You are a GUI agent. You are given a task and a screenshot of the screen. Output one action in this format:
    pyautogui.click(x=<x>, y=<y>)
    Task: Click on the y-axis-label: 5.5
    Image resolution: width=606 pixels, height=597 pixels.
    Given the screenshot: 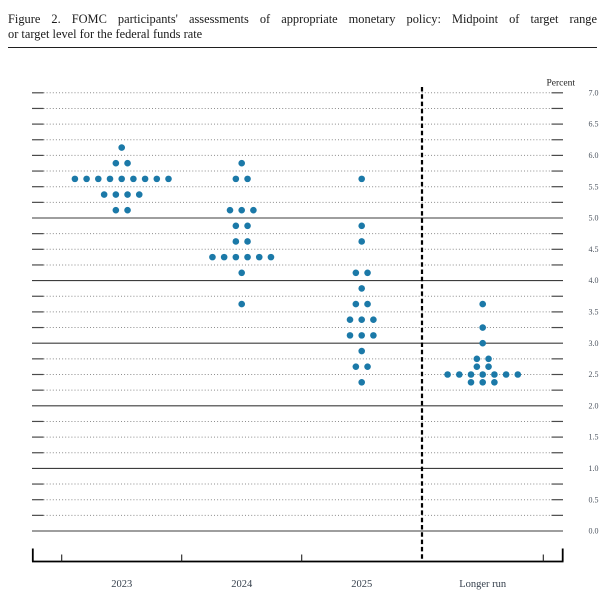 What is the action you would take?
    pyautogui.click(x=594, y=186)
    